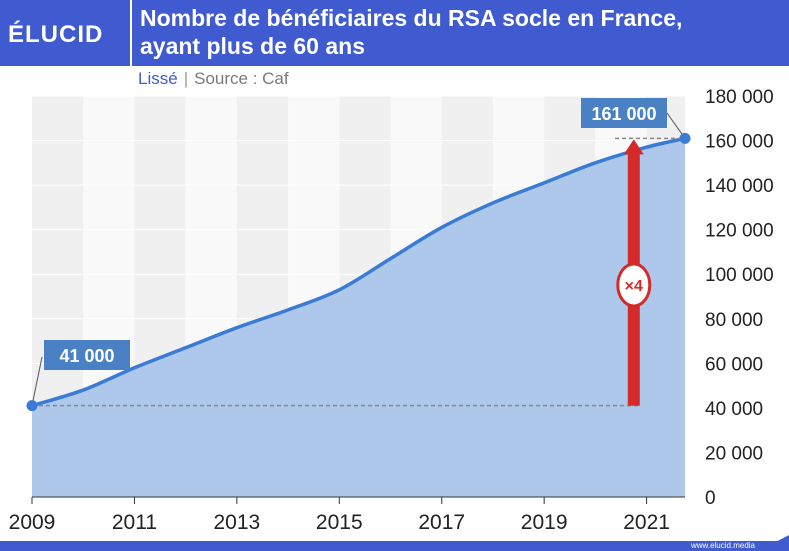  What do you see at coordinates (237, 522) in the screenshot?
I see `x-tick-label: 2013` at bounding box center [237, 522].